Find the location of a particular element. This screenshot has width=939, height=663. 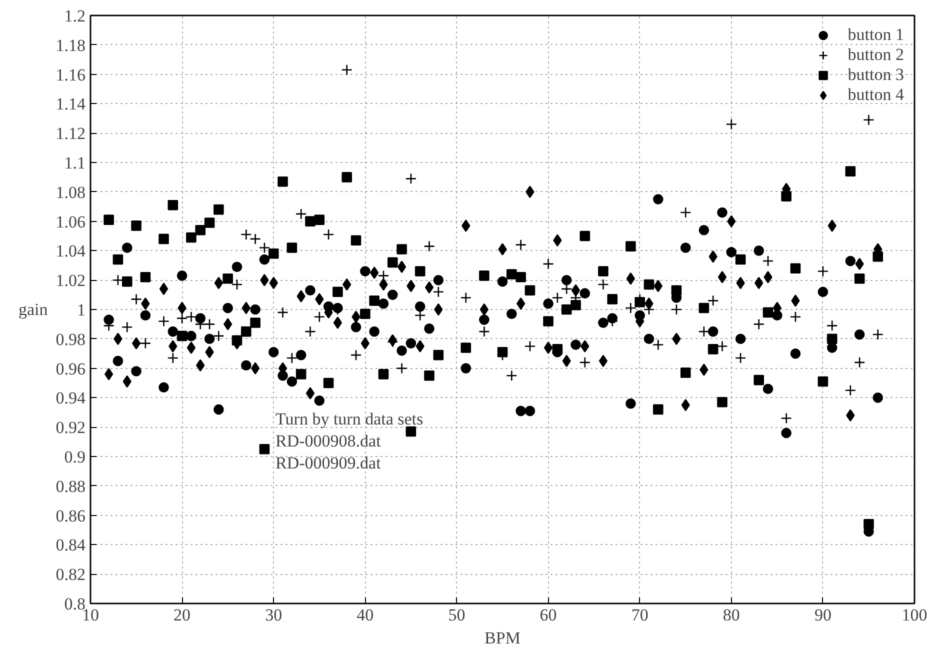

x-tick-label: 40 is located at coordinates (365, 615).